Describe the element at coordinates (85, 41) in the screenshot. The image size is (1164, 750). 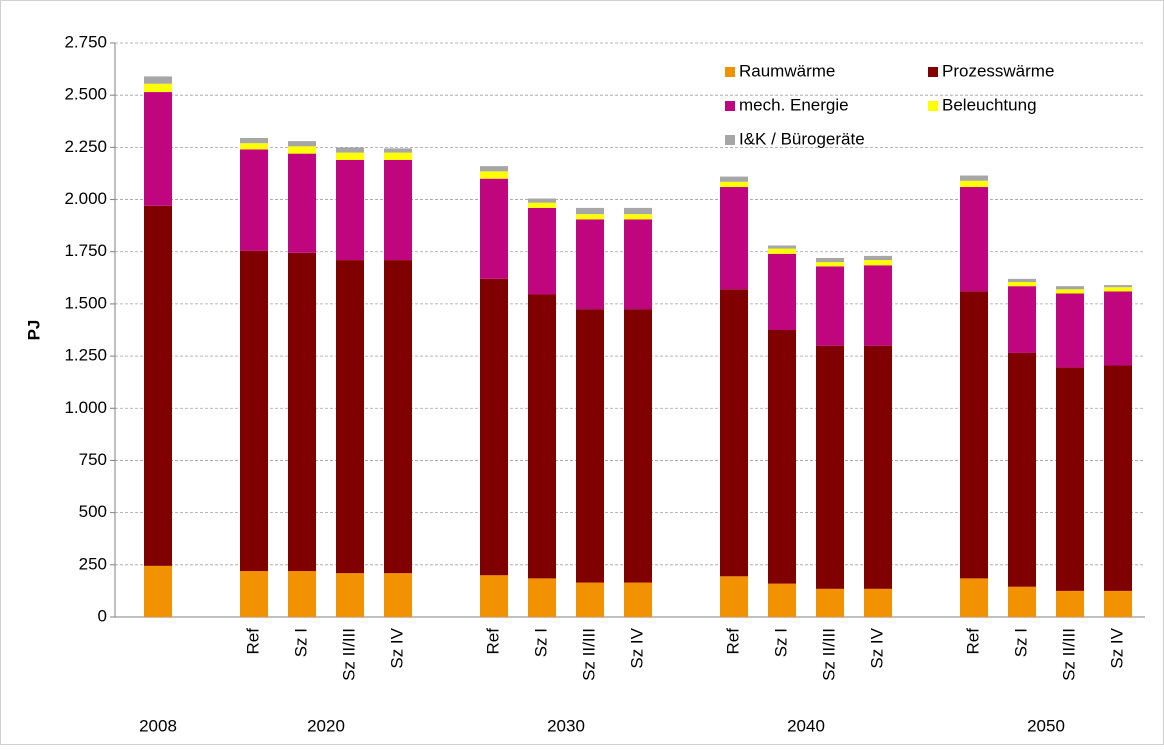
I see `y-tick-label: 2.750` at that location.